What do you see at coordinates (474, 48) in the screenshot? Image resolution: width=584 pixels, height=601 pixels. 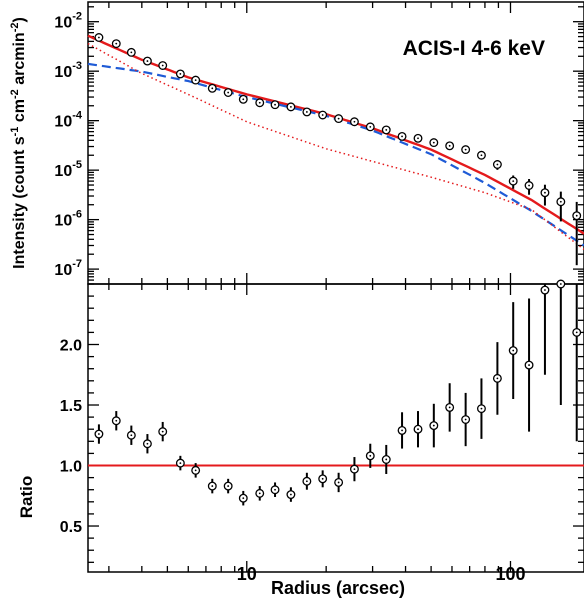 I see `panel-annotation: ACIS-I 4-6 keV` at bounding box center [474, 48].